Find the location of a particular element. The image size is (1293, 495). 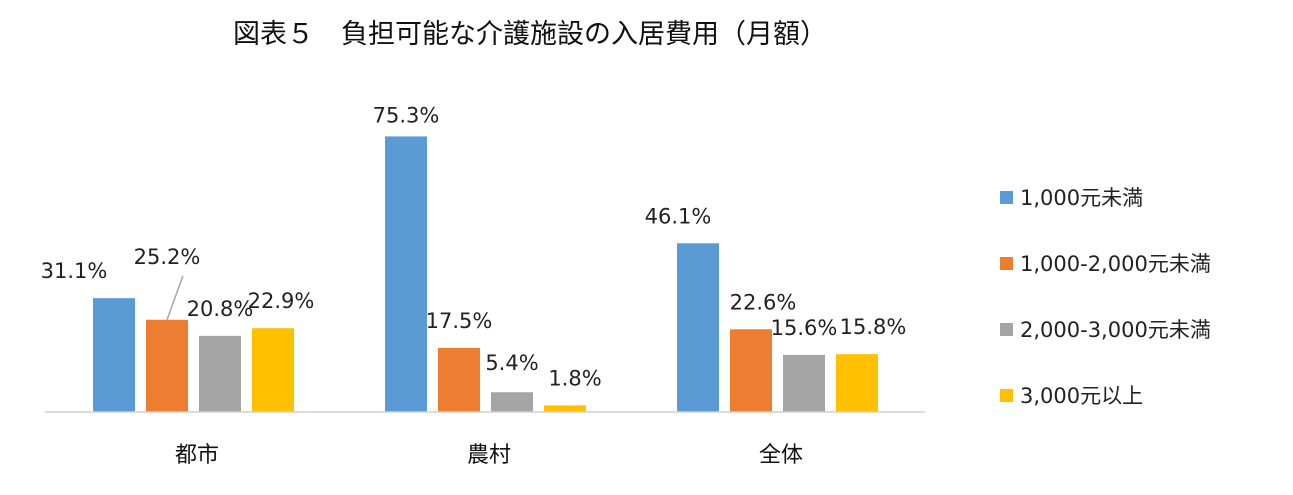

data-label-3-3: 15.6% is located at coordinates (804, 328).